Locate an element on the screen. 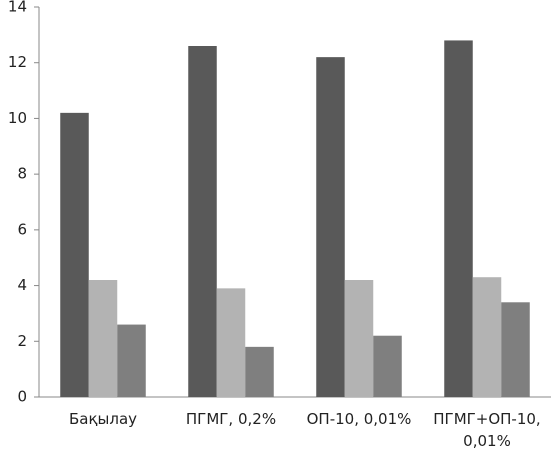 Image resolution: width=551 pixels, height=459 pixels. y-tick-label: 0 is located at coordinates (22, 397).